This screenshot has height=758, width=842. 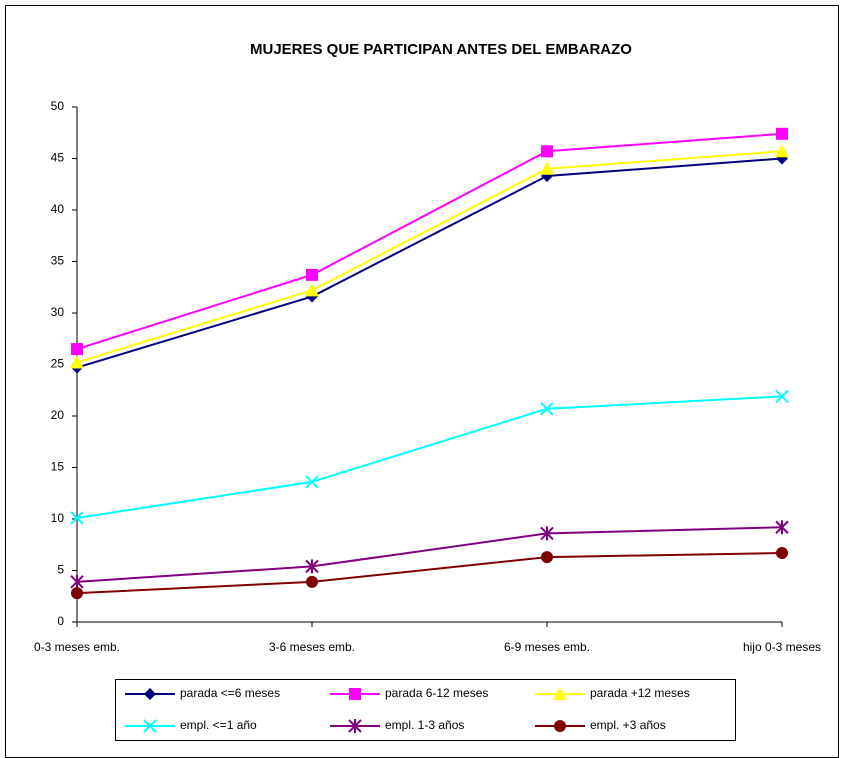 What do you see at coordinates (58, 261) in the screenshot?
I see `y-tick-label: 35` at bounding box center [58, 261].